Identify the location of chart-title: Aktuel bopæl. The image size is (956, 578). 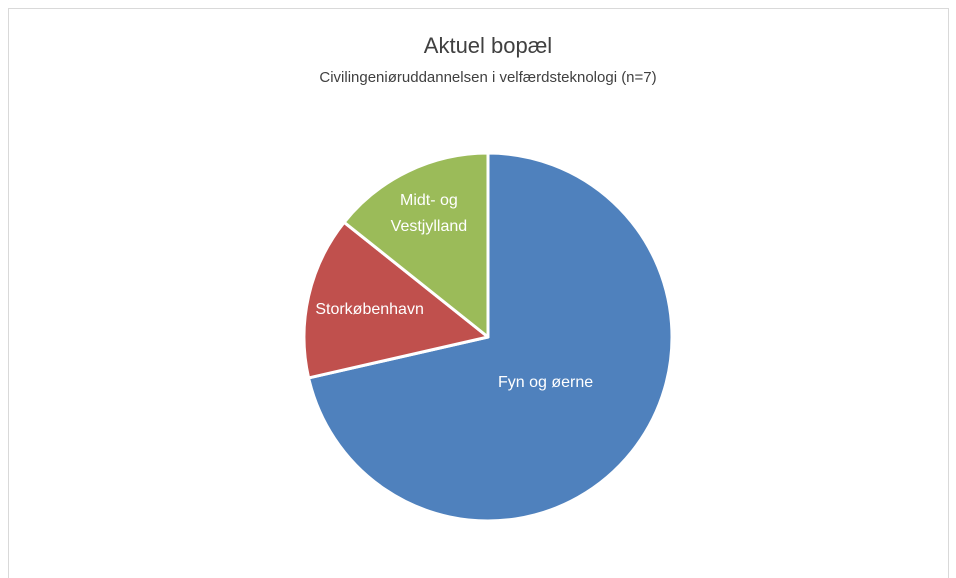
(488, 45).